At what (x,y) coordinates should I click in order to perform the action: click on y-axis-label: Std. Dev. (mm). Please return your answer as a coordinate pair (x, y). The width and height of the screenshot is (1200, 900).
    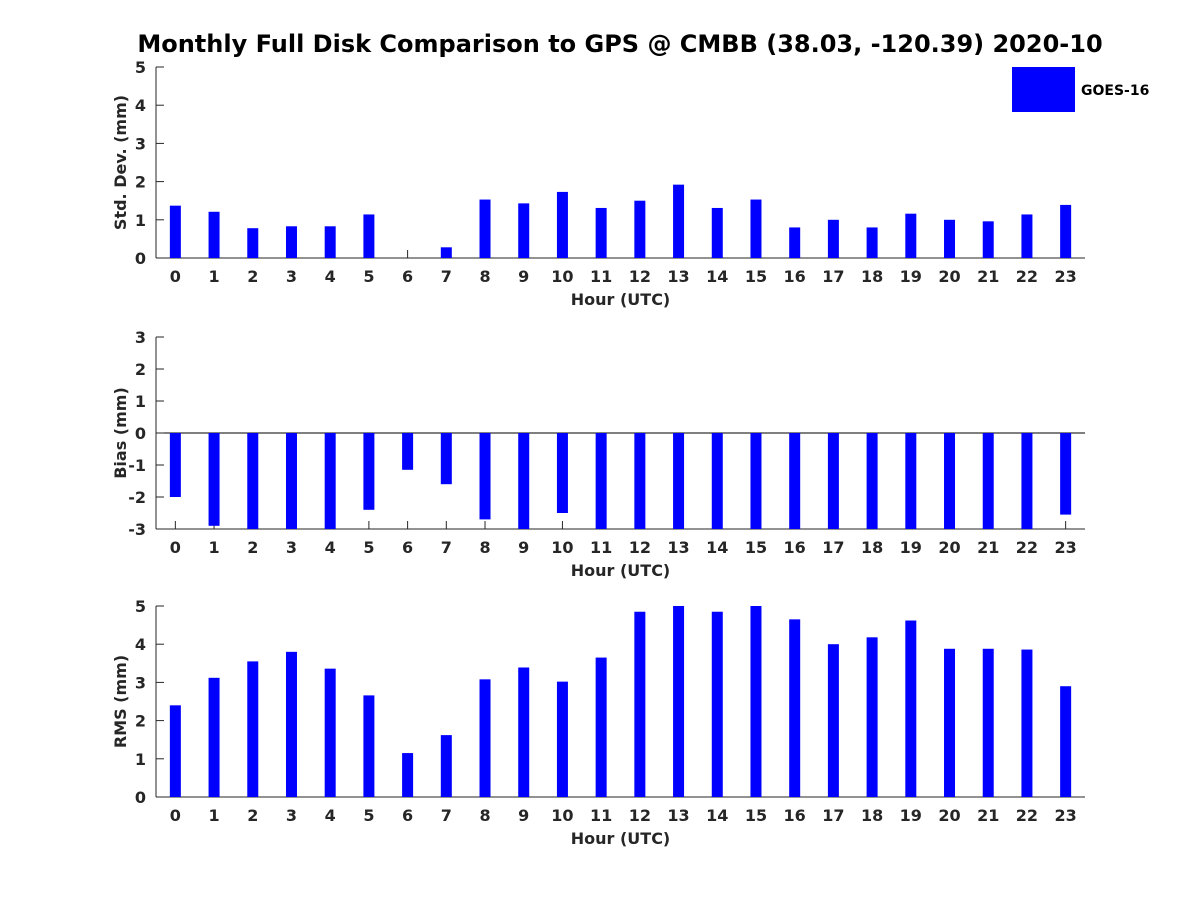
    Looking at the image, I should click on (120, 162).